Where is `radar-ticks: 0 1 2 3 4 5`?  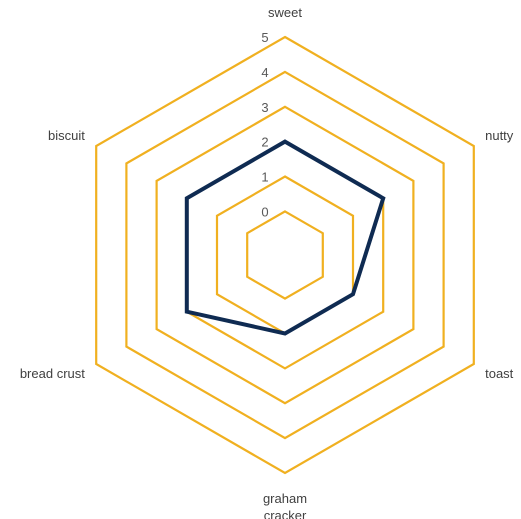
radar-ticks: 0 1 2 3 4 5 is located at coordinates (264, 124).